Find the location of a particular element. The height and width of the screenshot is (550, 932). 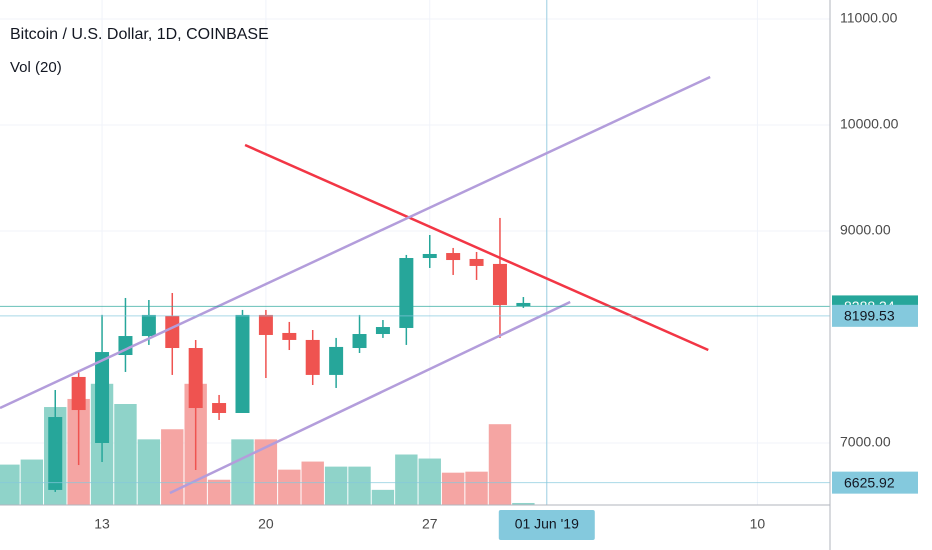

crosshair-label-box is located at coordinates (546, 525).